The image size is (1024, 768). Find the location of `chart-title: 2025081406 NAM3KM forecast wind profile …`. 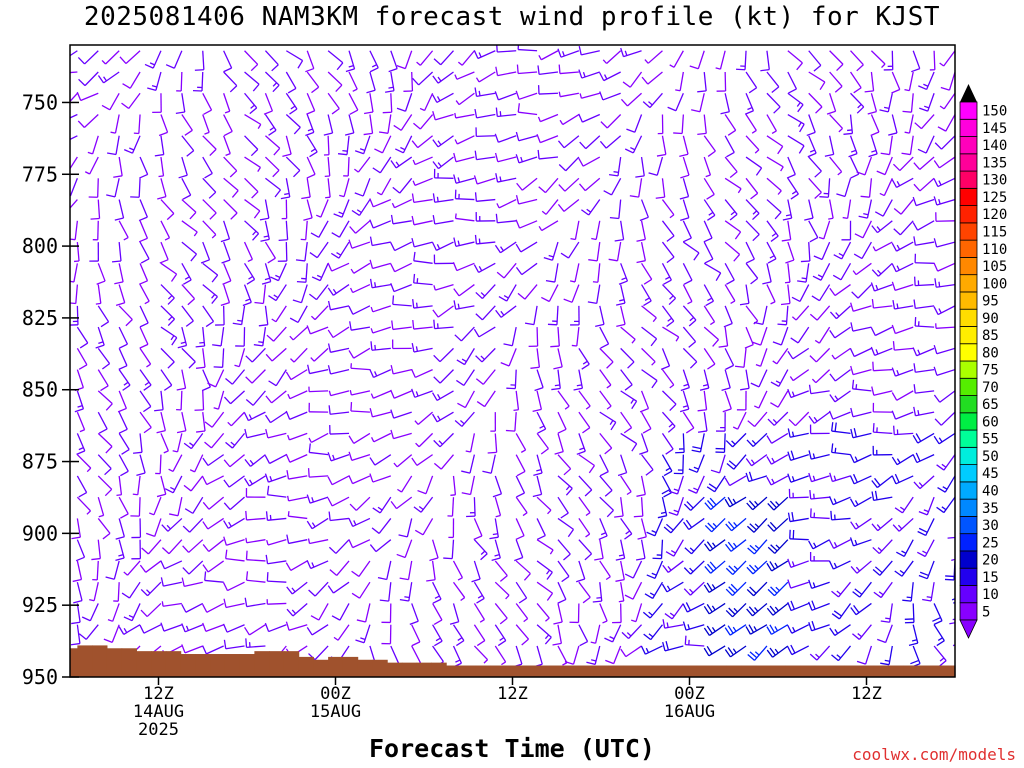

chart-title: 2025081406 NAM3KM forecast wind profile … is located at coordinates (512, 17).